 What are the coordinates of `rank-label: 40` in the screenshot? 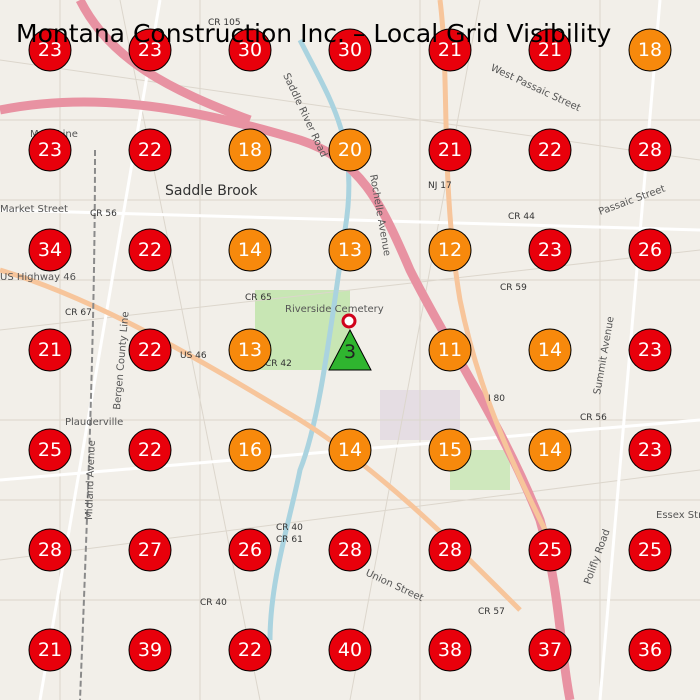 It's located at (350, 650).